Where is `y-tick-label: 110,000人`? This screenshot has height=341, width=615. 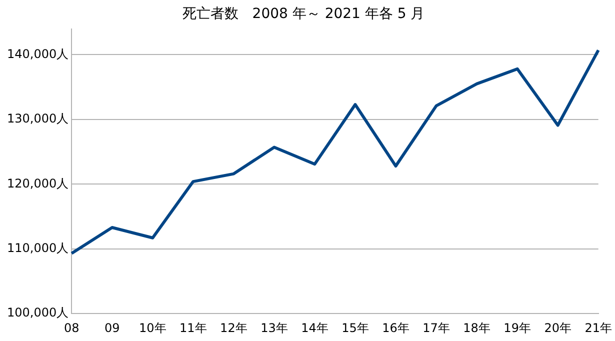
y-tick-label: 110,000人 is located at coordinates (38, 248).